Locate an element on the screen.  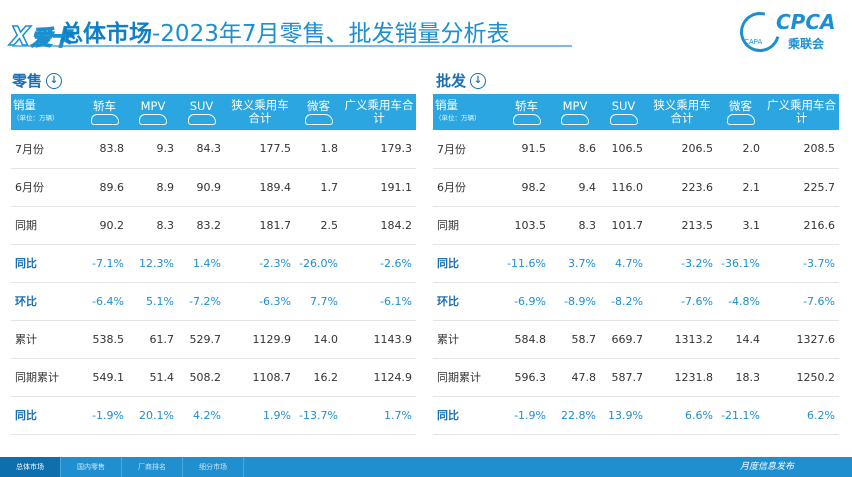
table-cell: -7.2% is located at coordinates (205, 301).